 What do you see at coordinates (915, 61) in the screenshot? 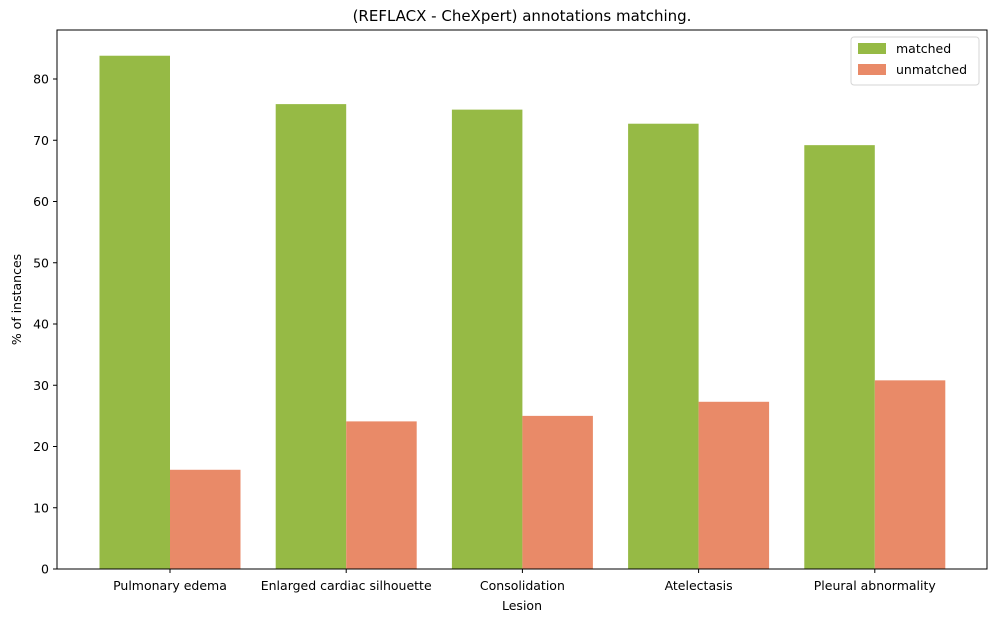
I see `legend: matched unmatched` at bounding box center [915, 61].